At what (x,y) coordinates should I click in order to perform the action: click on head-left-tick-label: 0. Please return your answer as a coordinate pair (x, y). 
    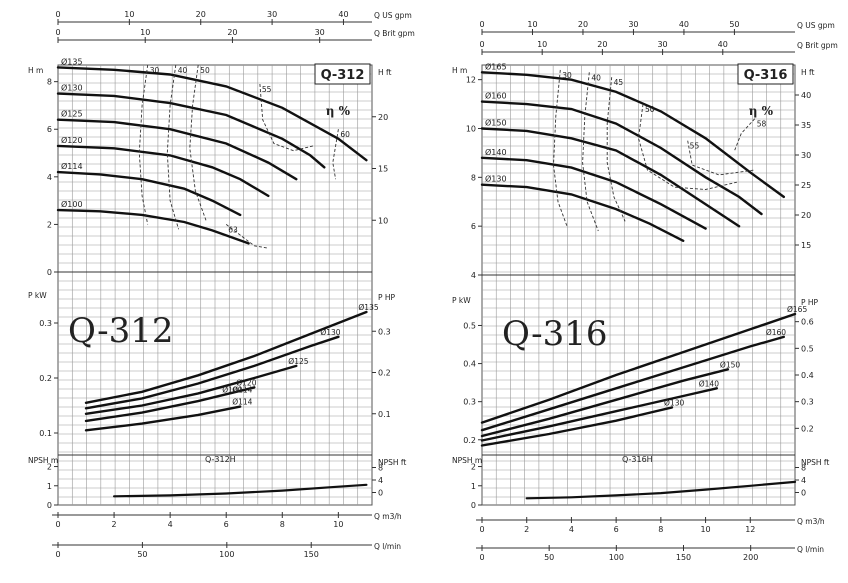
    Looking at the image, I should click on (49, 272).